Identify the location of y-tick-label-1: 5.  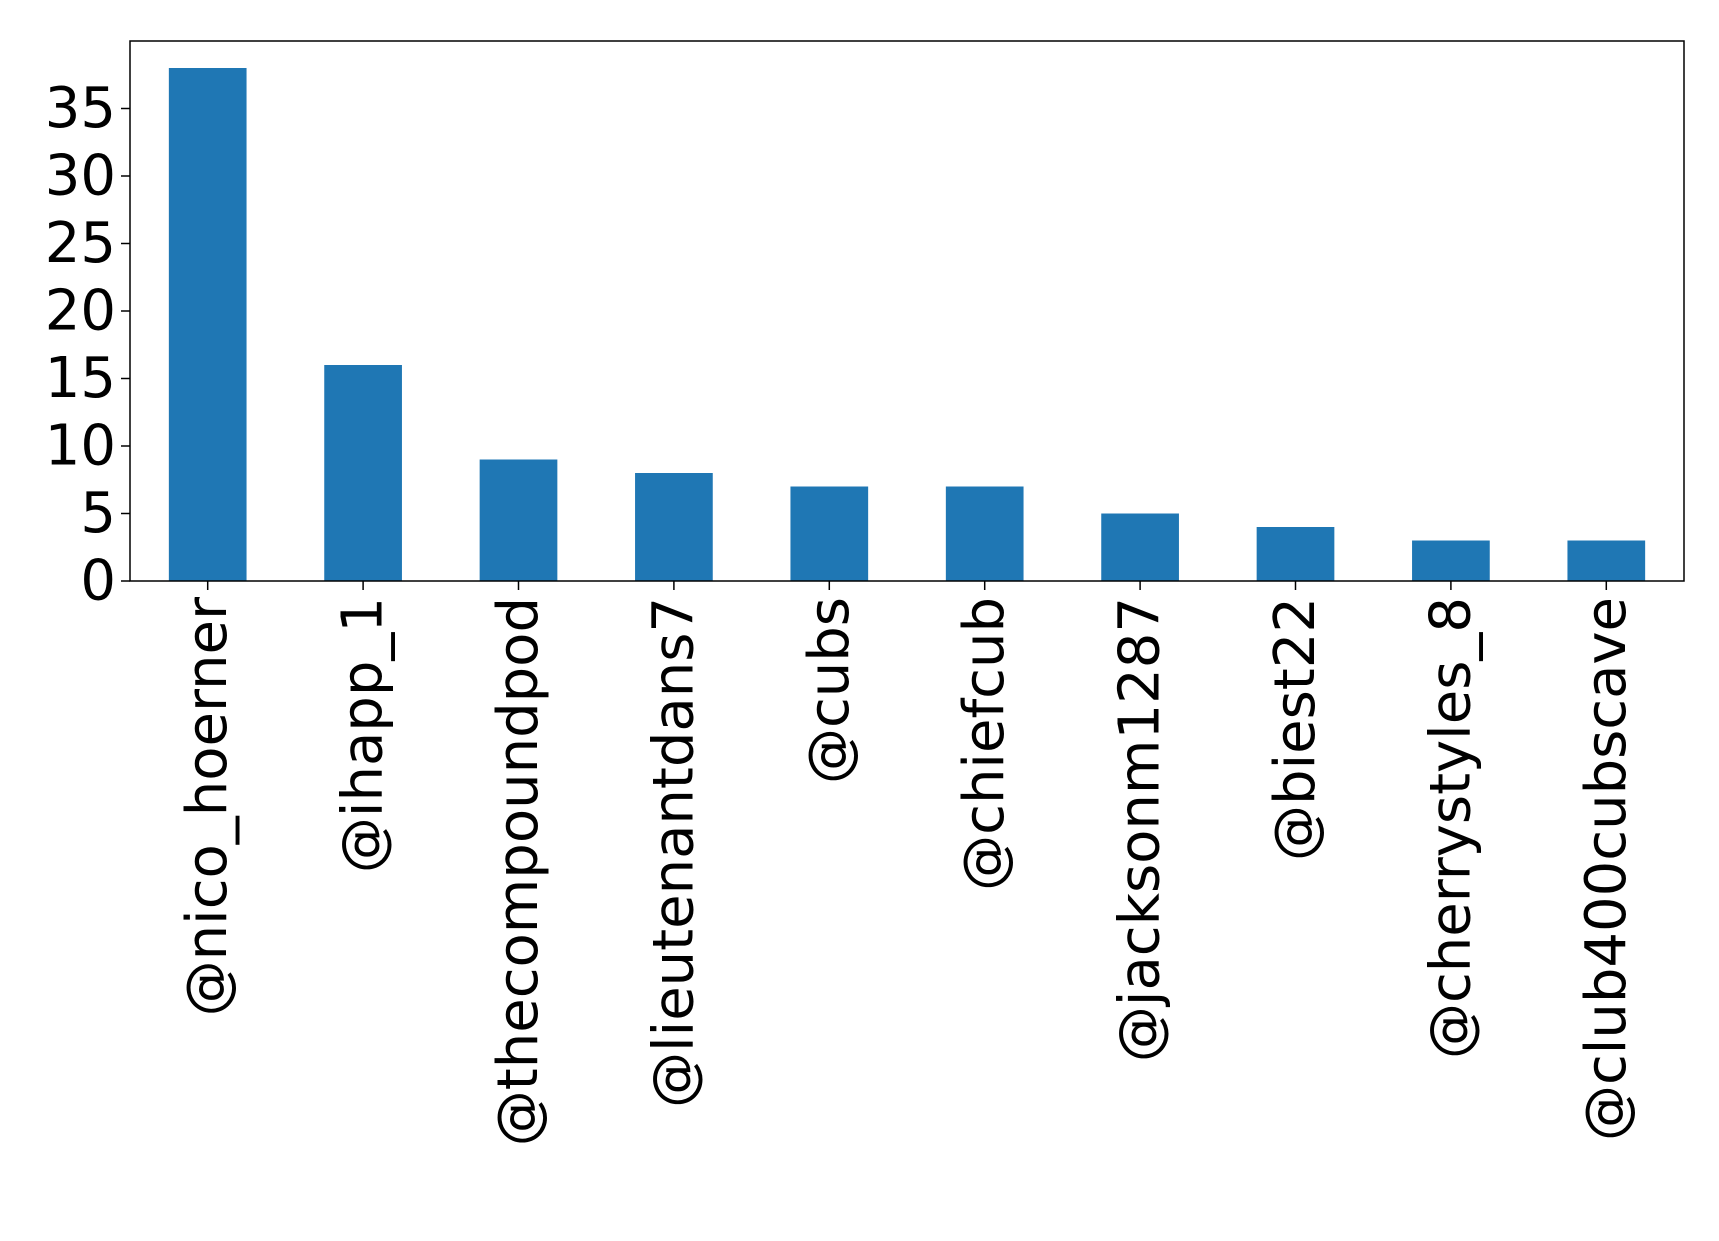
(98, 513).